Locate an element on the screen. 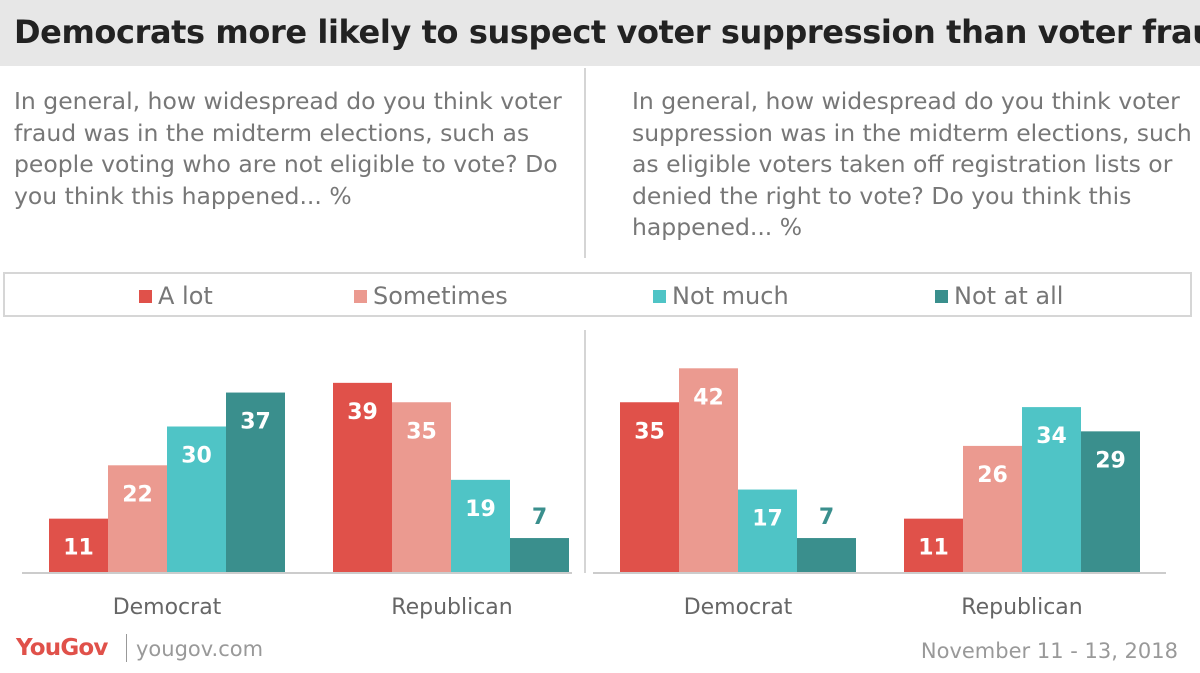  bar-suppression-democrat-not-much is located at coordinates (767, 530).